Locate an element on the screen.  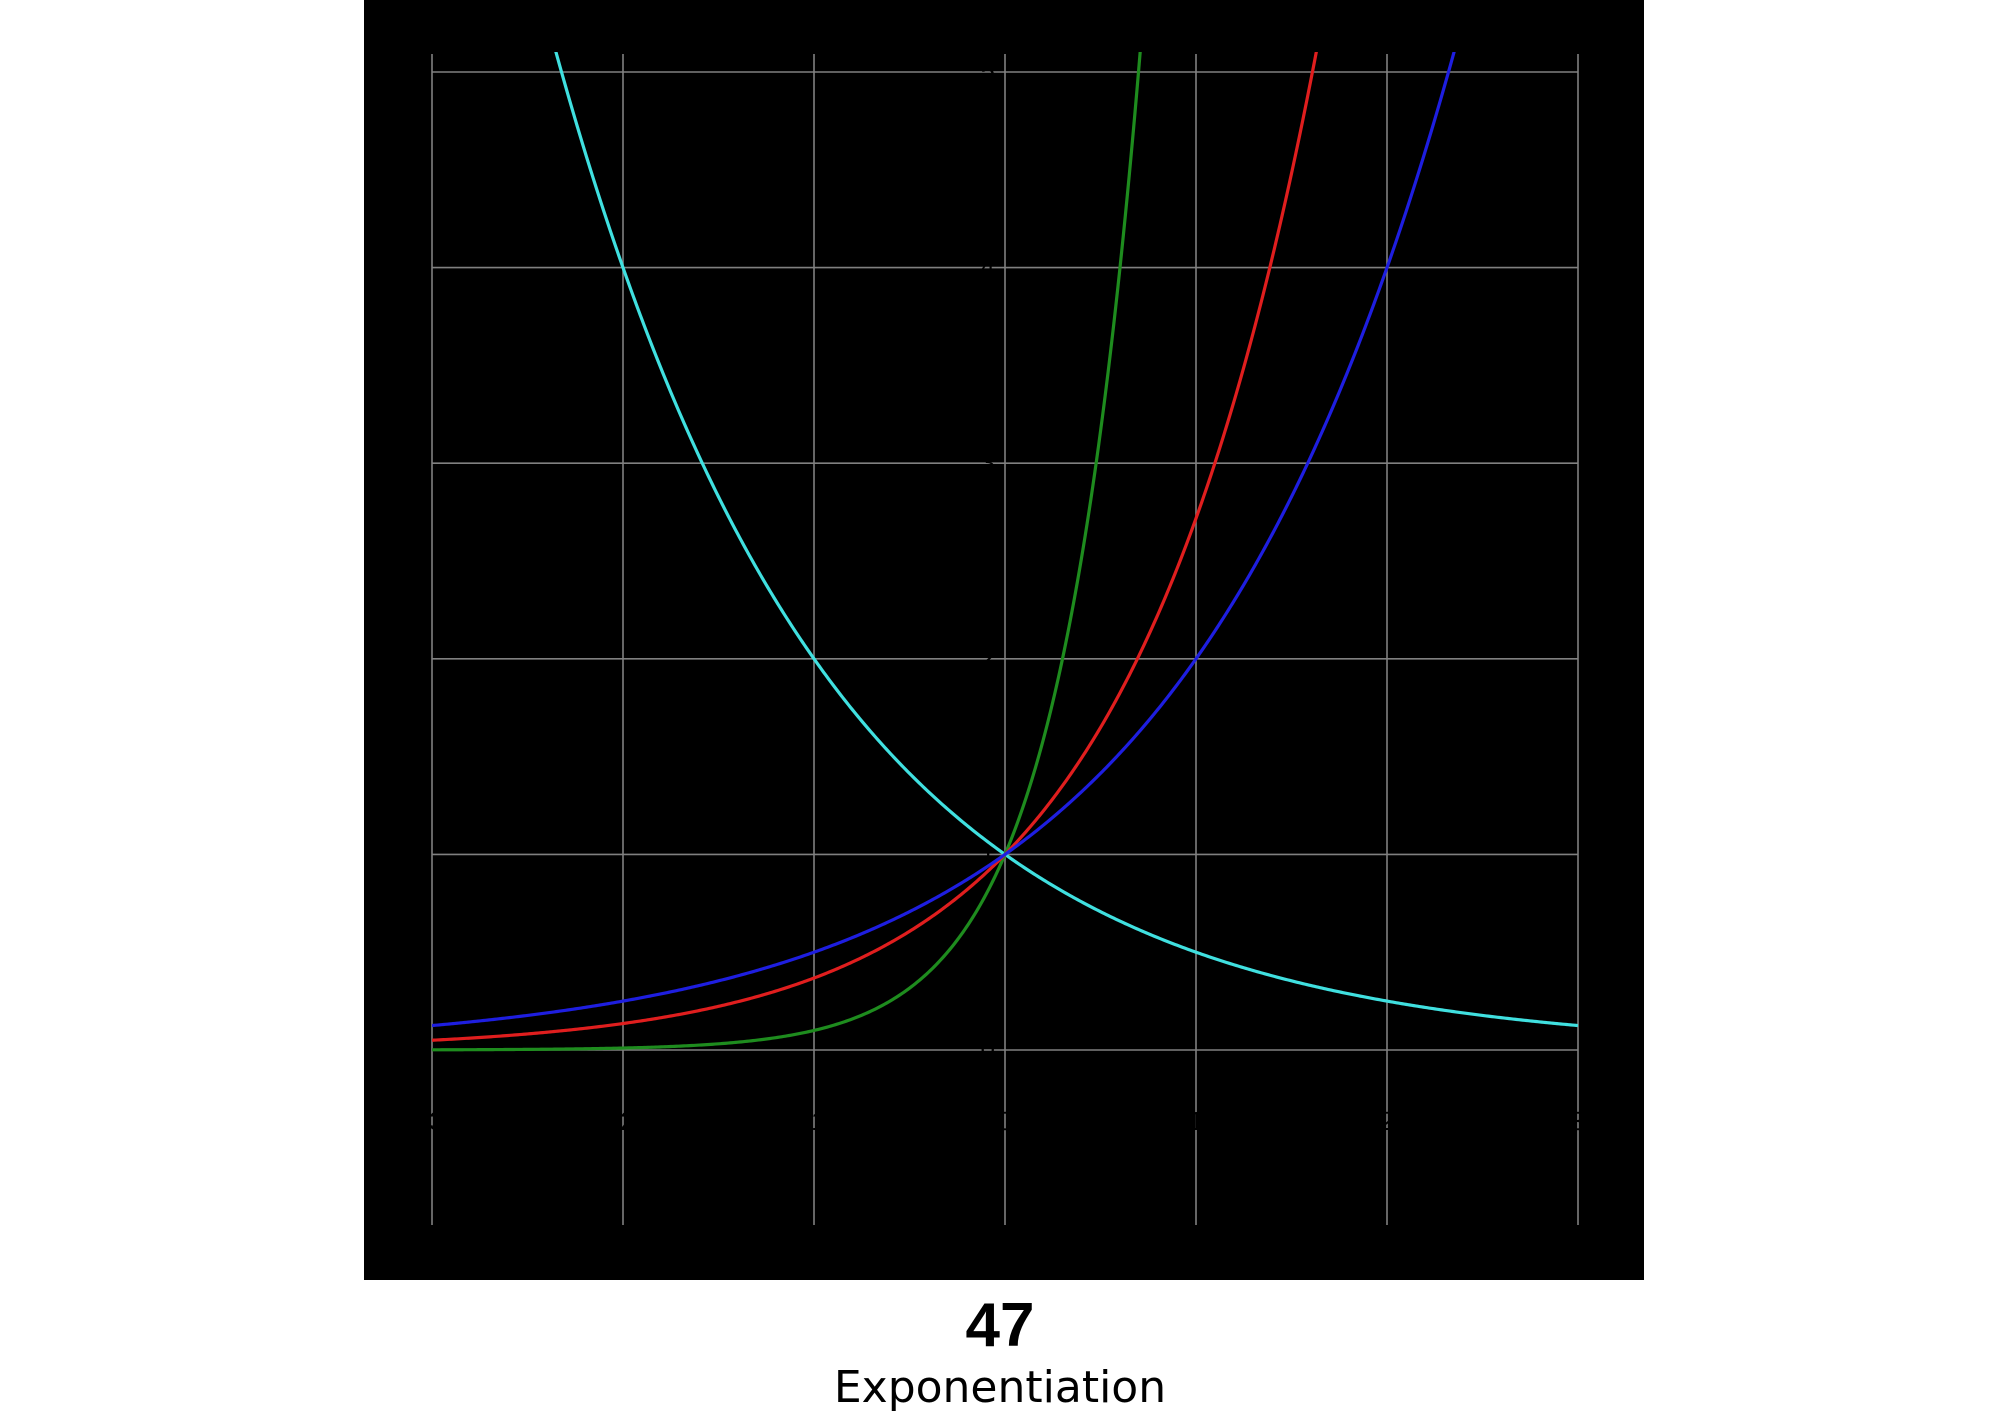
figure-caption: Exponentiation is located at coordinates (1000, 1387).